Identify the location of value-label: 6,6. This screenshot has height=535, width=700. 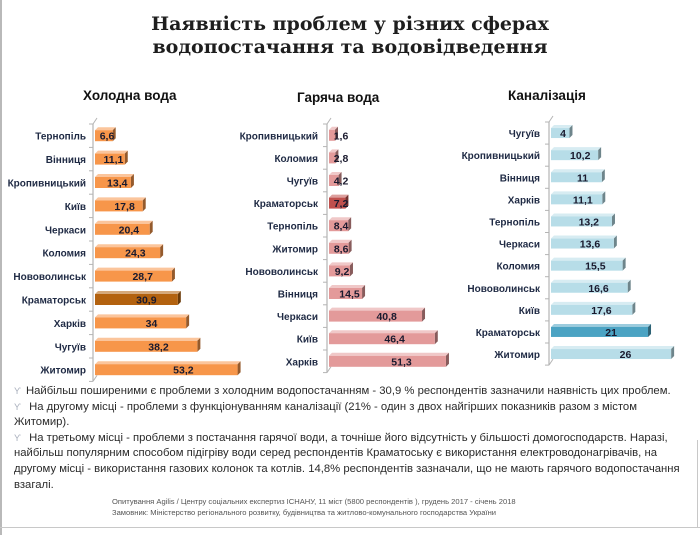
(107, 137).